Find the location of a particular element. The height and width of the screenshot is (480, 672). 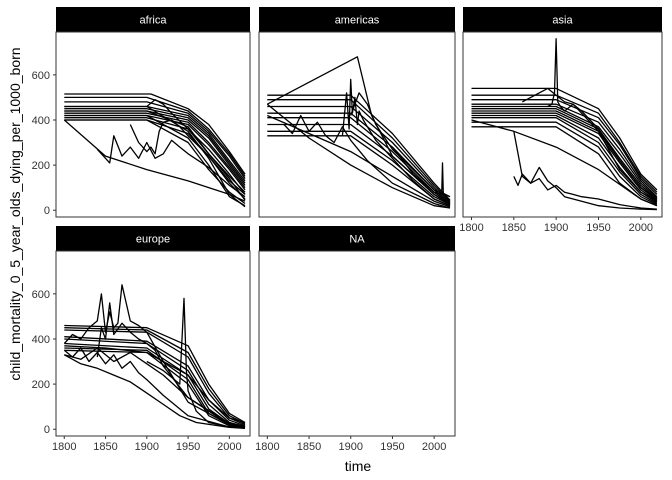

facet-strip-label: africa is located at coordinates (154, 21).